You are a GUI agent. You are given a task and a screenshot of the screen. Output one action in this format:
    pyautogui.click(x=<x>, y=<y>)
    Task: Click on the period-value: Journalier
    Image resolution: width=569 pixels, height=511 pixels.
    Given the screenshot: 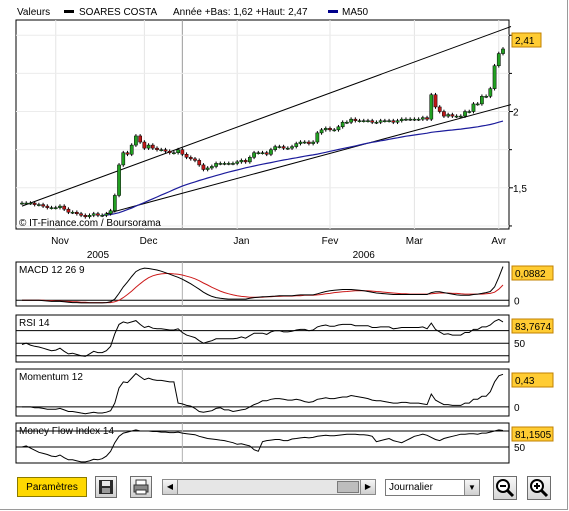 What is the action you would take?
    pyautogui.click(x=411, y=487)
    